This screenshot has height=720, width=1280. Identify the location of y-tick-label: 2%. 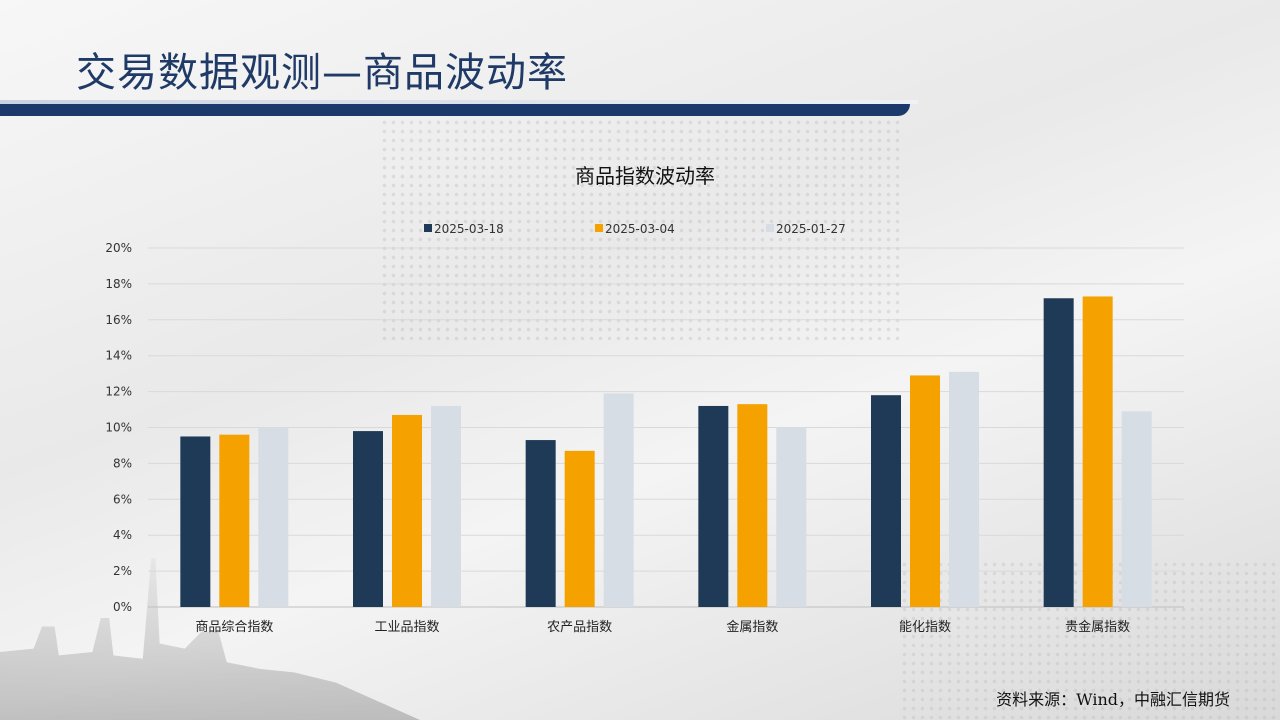
(122, 571).